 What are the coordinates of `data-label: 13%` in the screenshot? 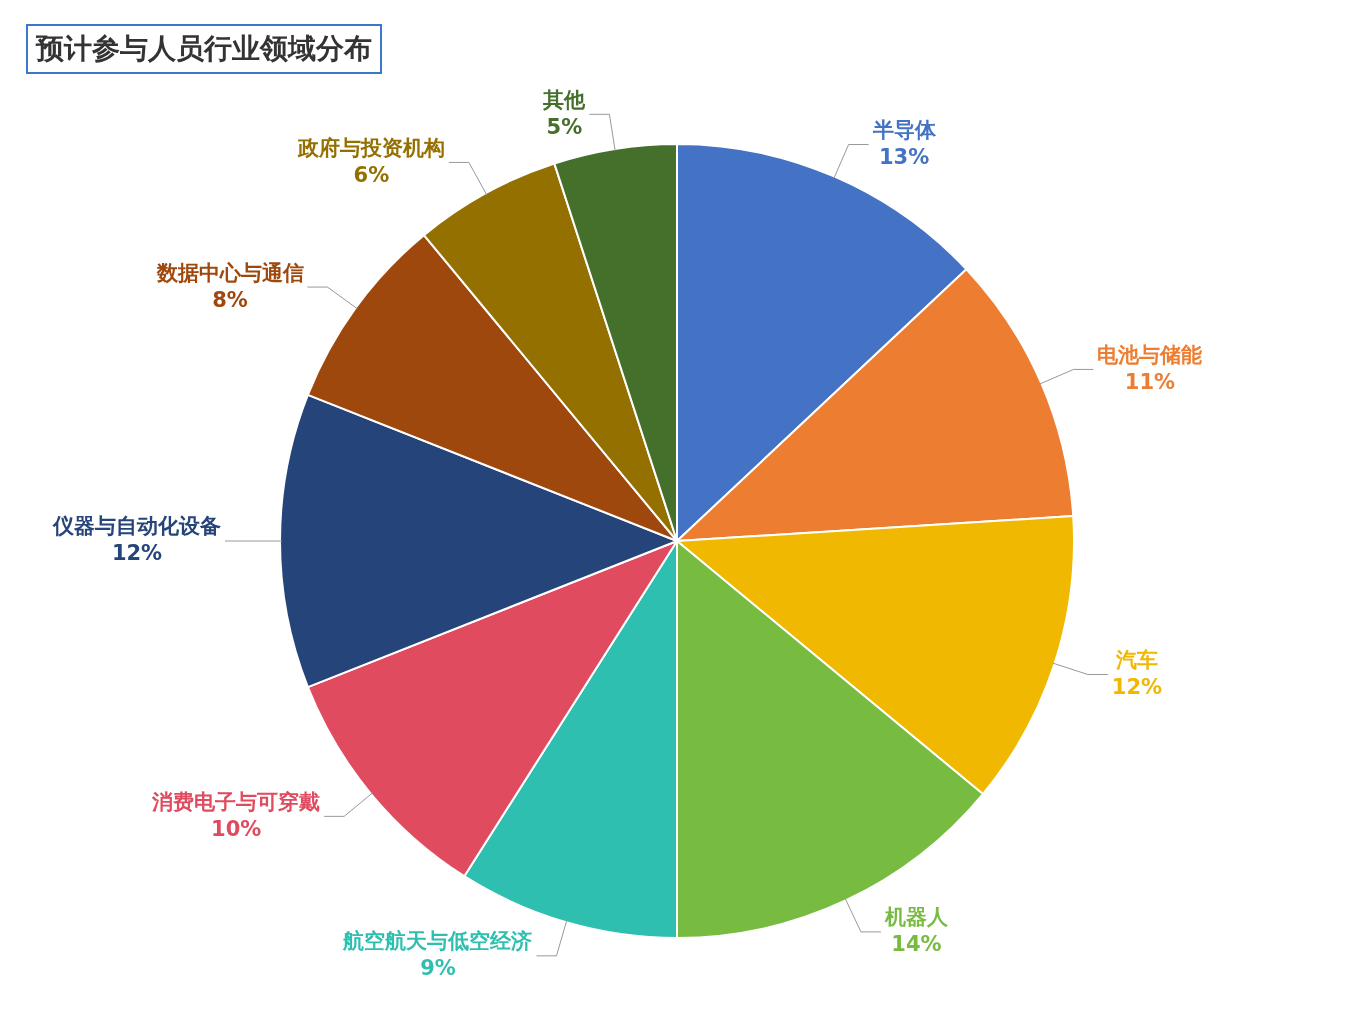 It's located at (904, 156).